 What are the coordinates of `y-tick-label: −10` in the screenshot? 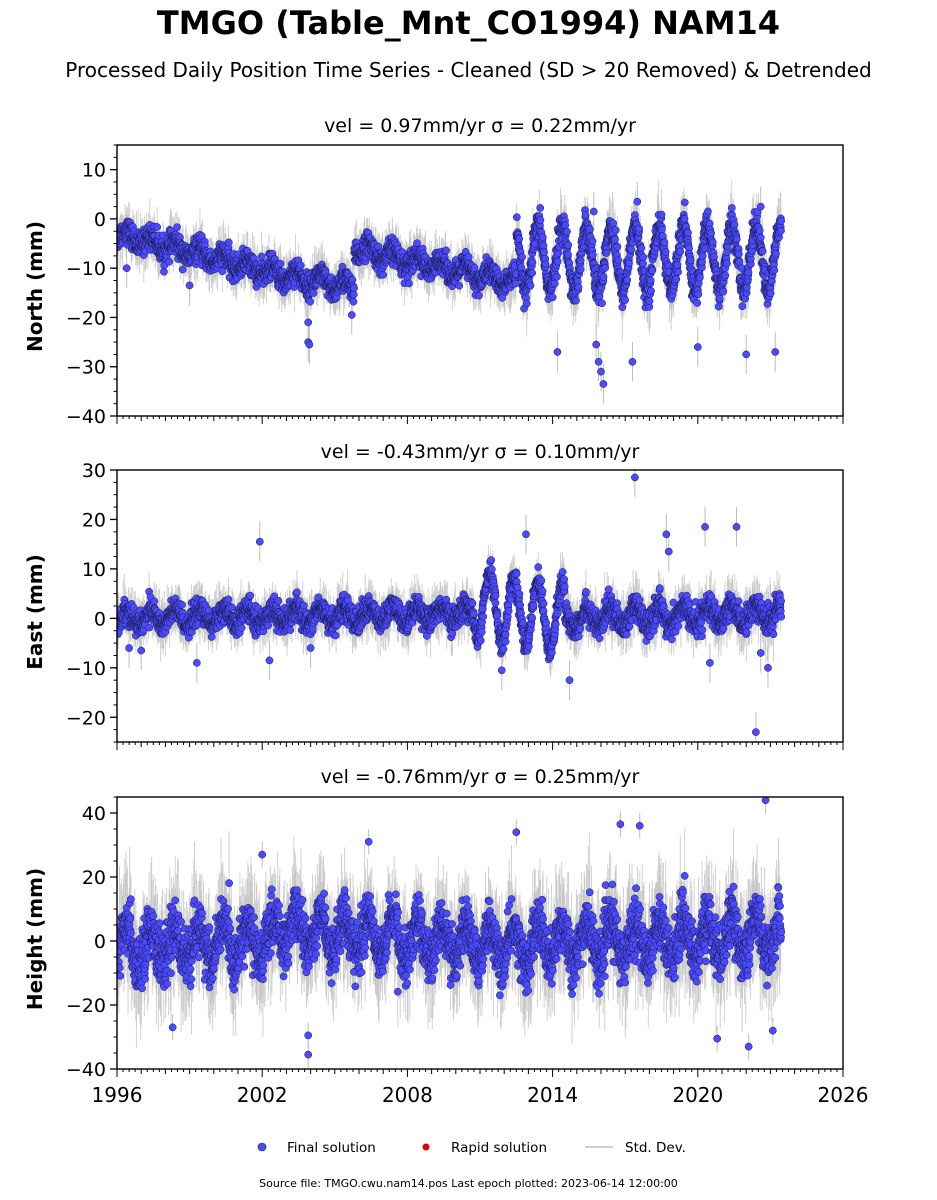 It's located at (86, 269).